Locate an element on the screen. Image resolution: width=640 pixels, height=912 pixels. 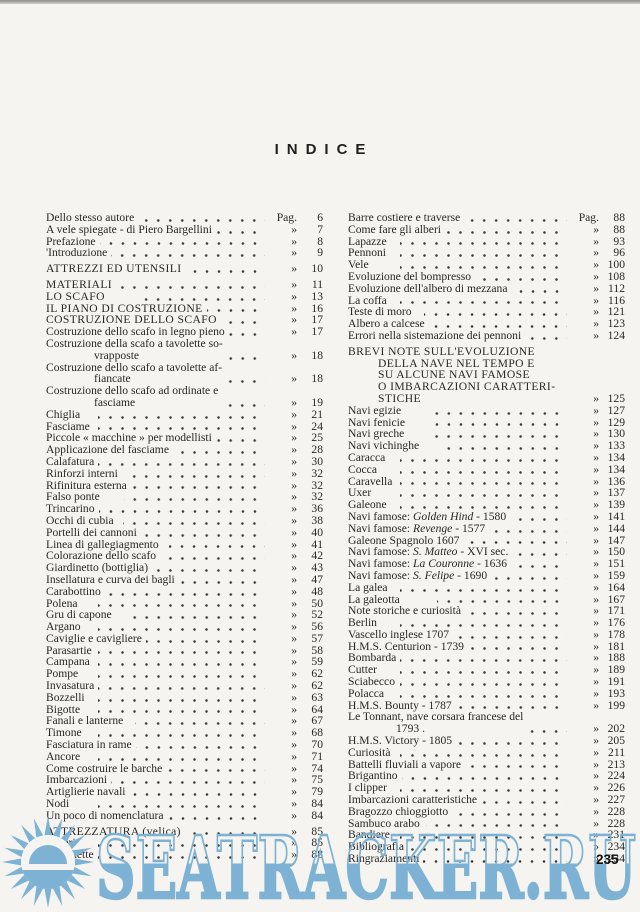
page-ref: 150 is located at coordinates (616, 552).